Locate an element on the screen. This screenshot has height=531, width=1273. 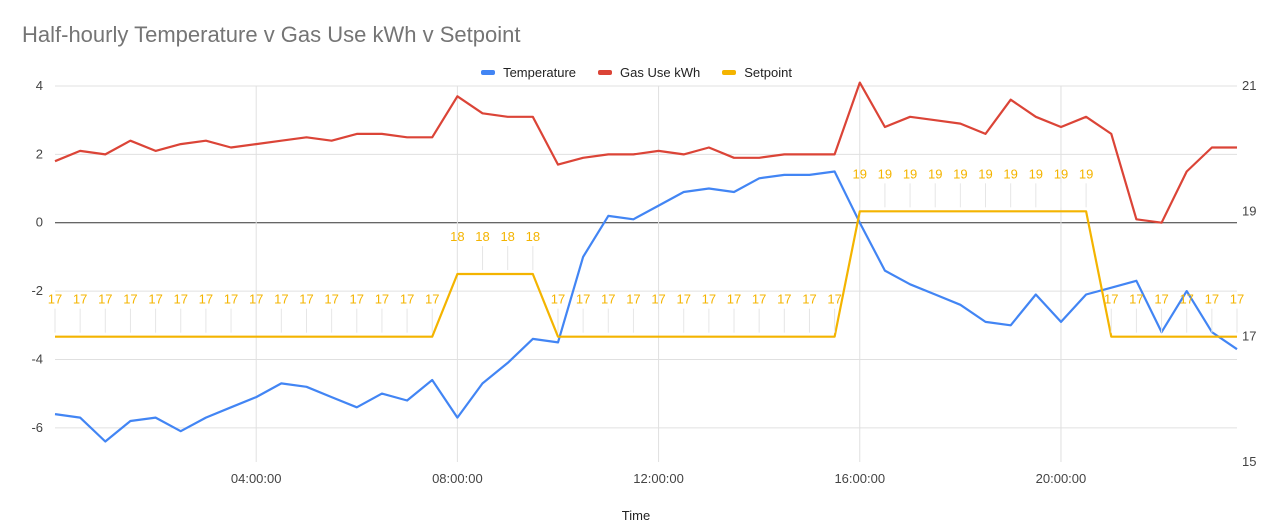
y-right-tick-label: 21 is located at coordinates (1249, 85).